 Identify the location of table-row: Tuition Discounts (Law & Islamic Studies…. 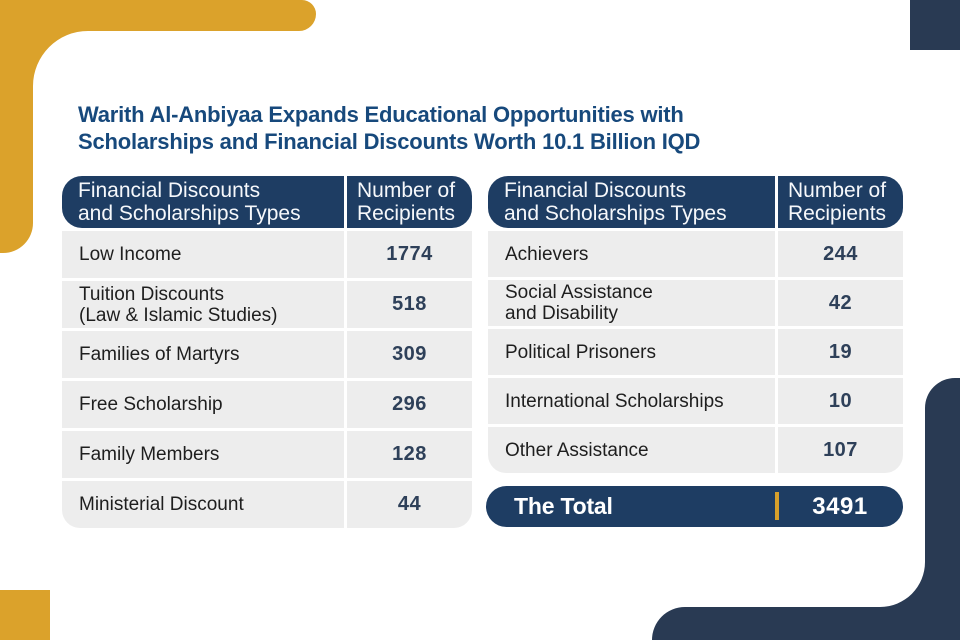
(267, 304).